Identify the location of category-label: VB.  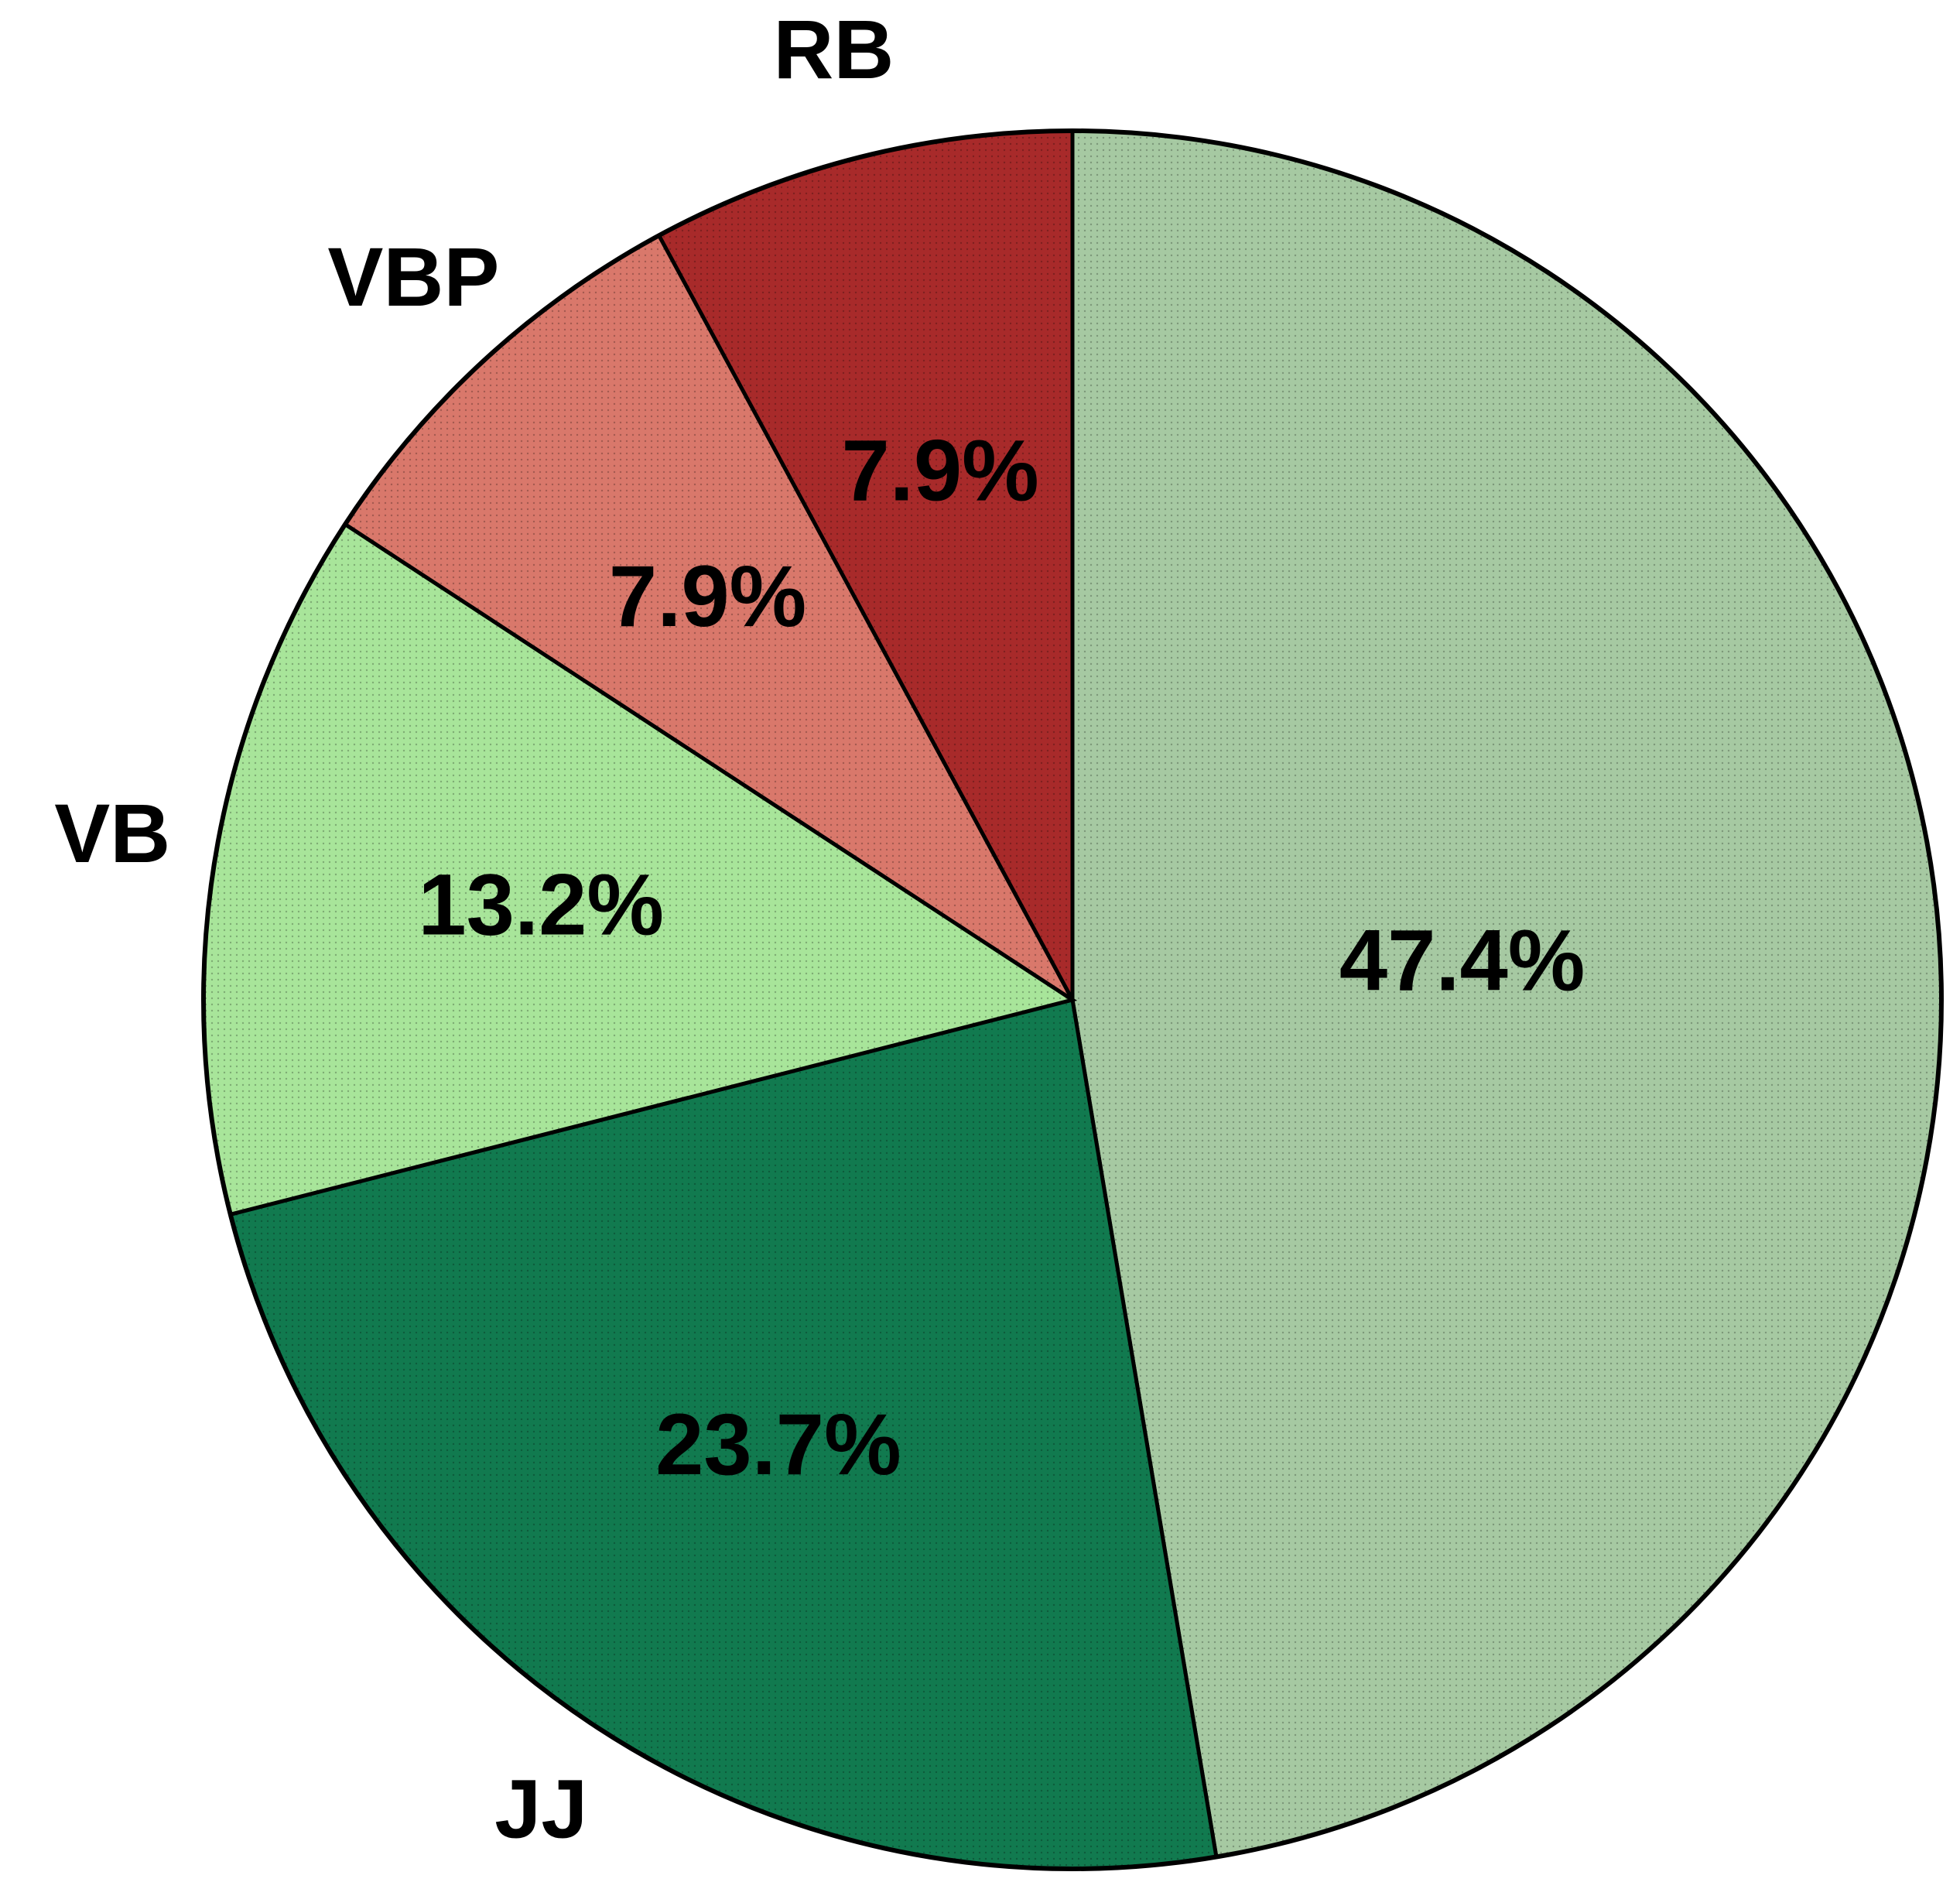
(112, 833).